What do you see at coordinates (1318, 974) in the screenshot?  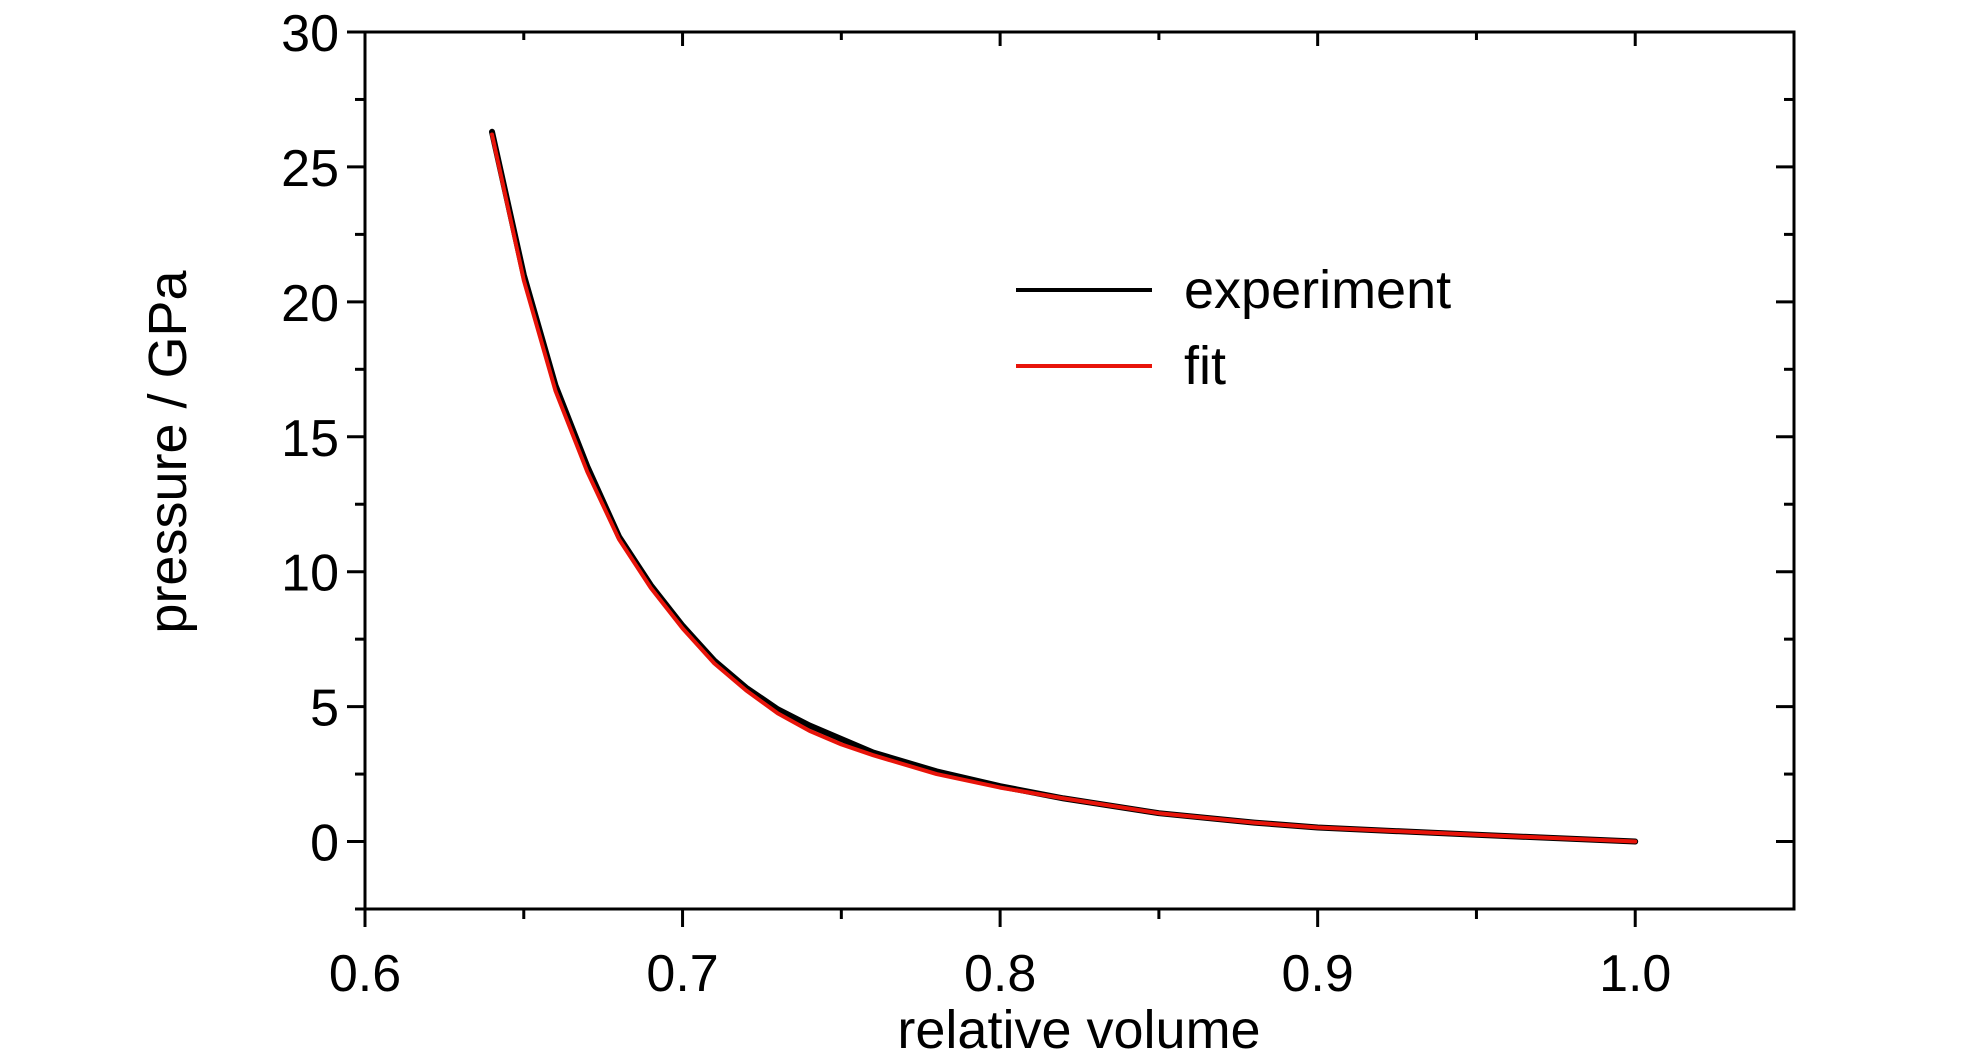 I see `x-tick-label: 0.9` at bounding box center [1318, 974].